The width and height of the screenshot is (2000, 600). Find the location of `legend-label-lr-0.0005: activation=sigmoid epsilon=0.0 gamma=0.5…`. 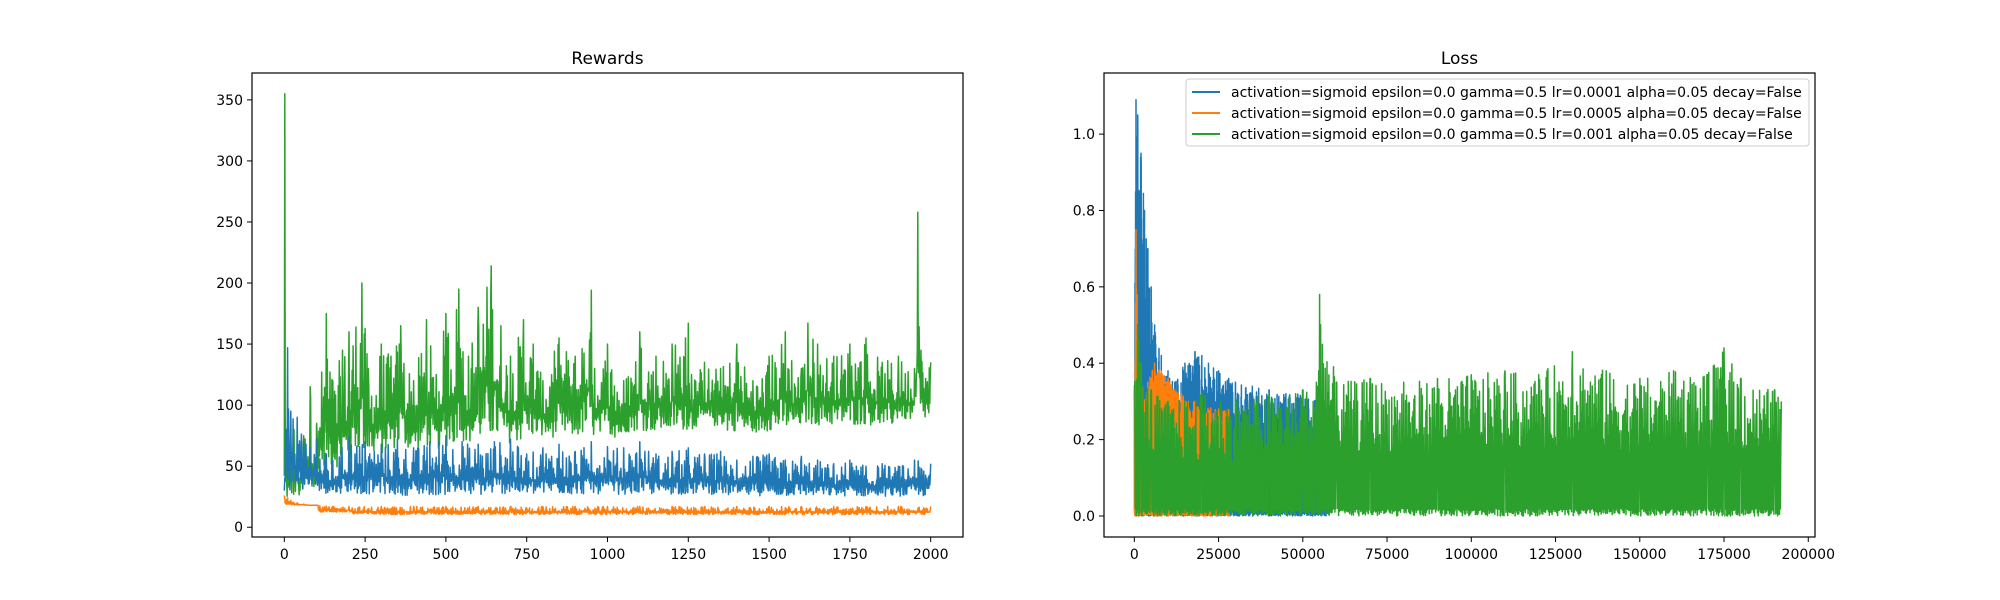

legend-label-lr-0.0005: activation=sigmoid epsilon=0.0 gamma=0.5… is located at coordinates (1516, 114).